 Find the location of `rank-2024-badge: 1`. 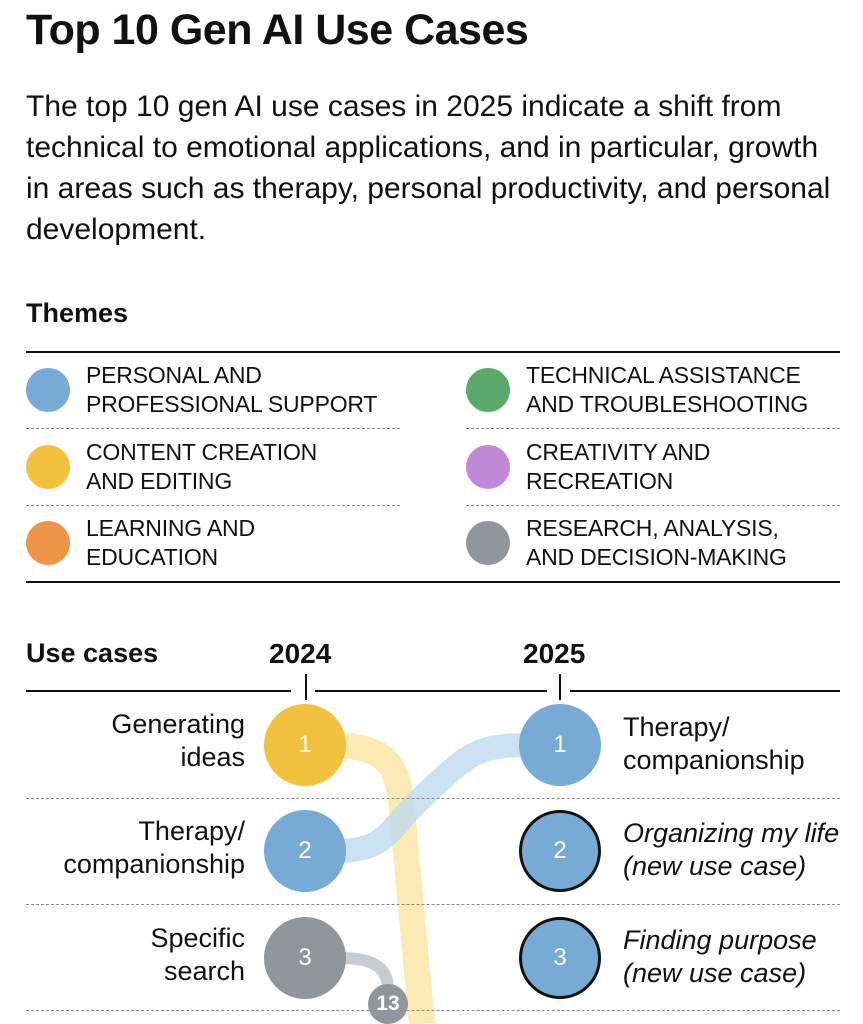

rank-2024-badge: 1 is located at coordinates (305, 745).